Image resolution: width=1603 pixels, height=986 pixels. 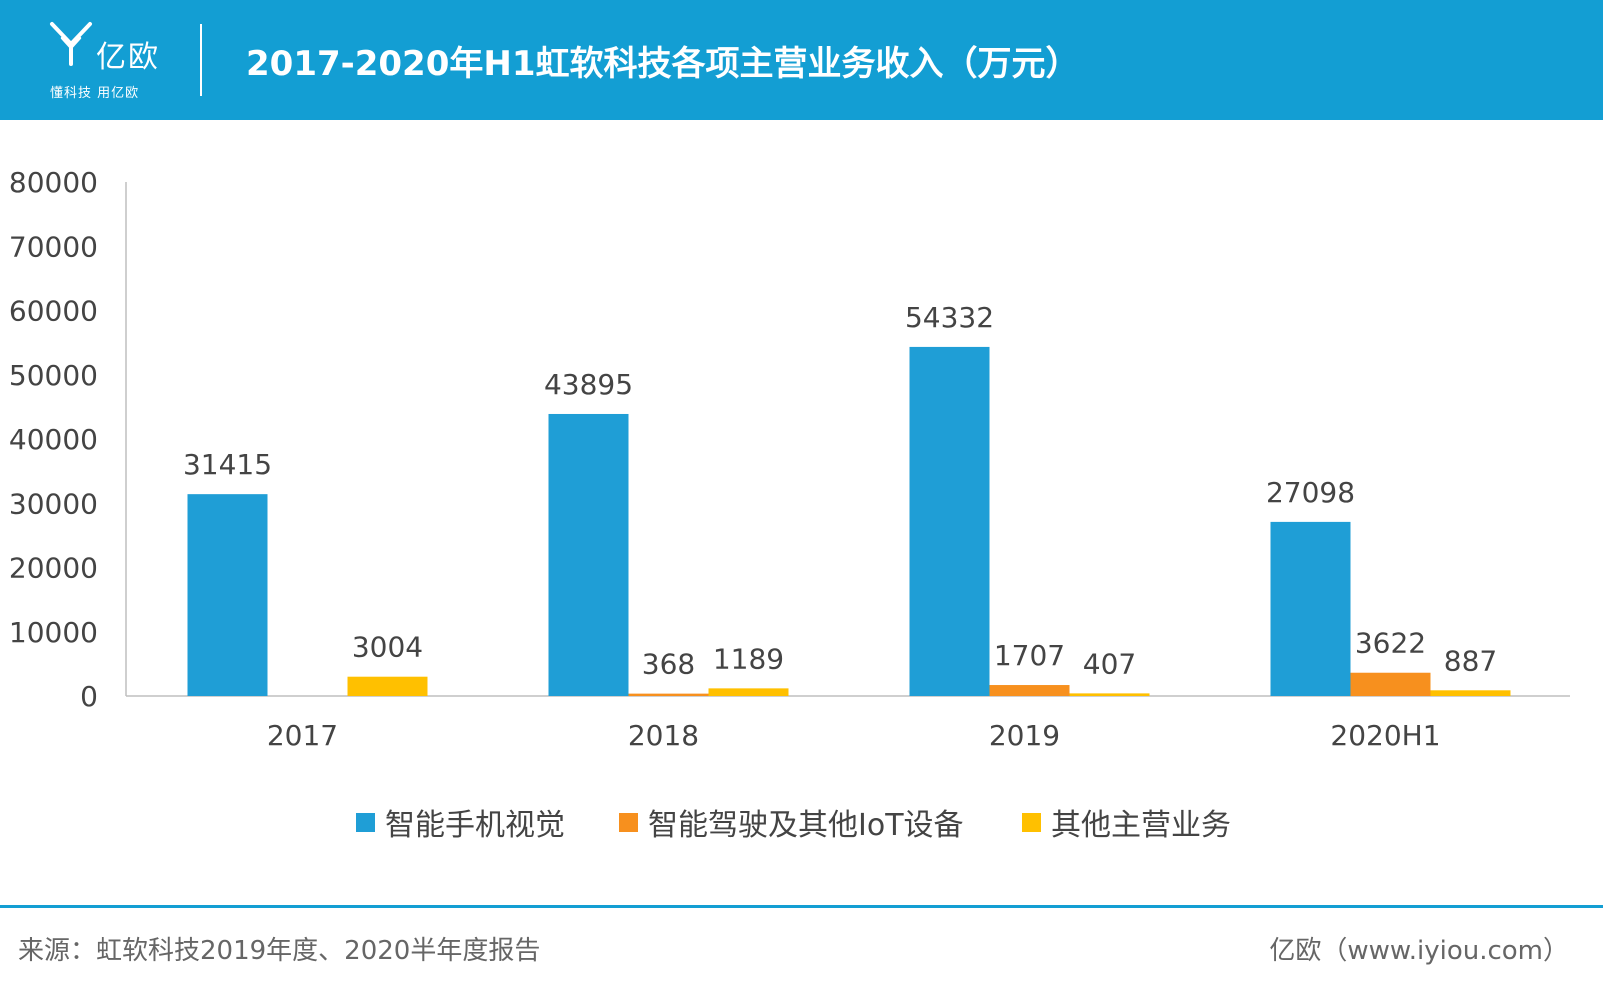 I want to click on site-credit: 亿欧（www.iyiou.com）, so click(x=1419, y=951).